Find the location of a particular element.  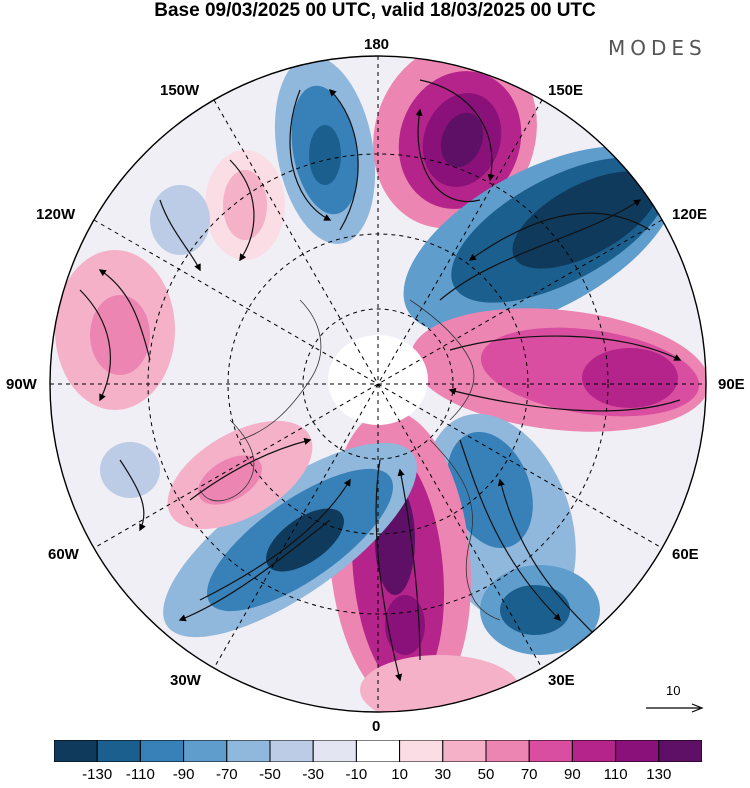

lon-label-0: 0 is located at coordinates (376, 726).